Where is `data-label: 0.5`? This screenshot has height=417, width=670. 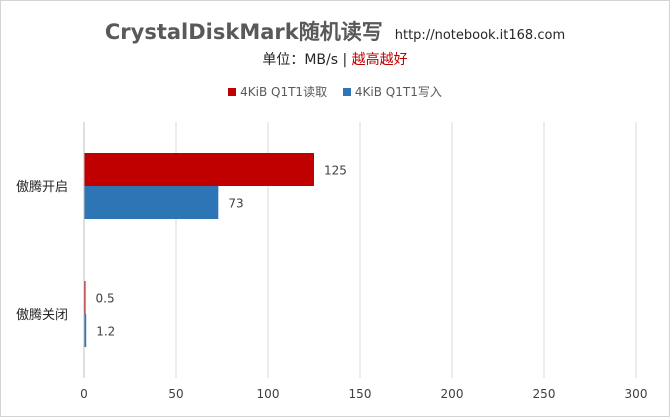 data-label: 0.5 is located at coordinates (105, 299).